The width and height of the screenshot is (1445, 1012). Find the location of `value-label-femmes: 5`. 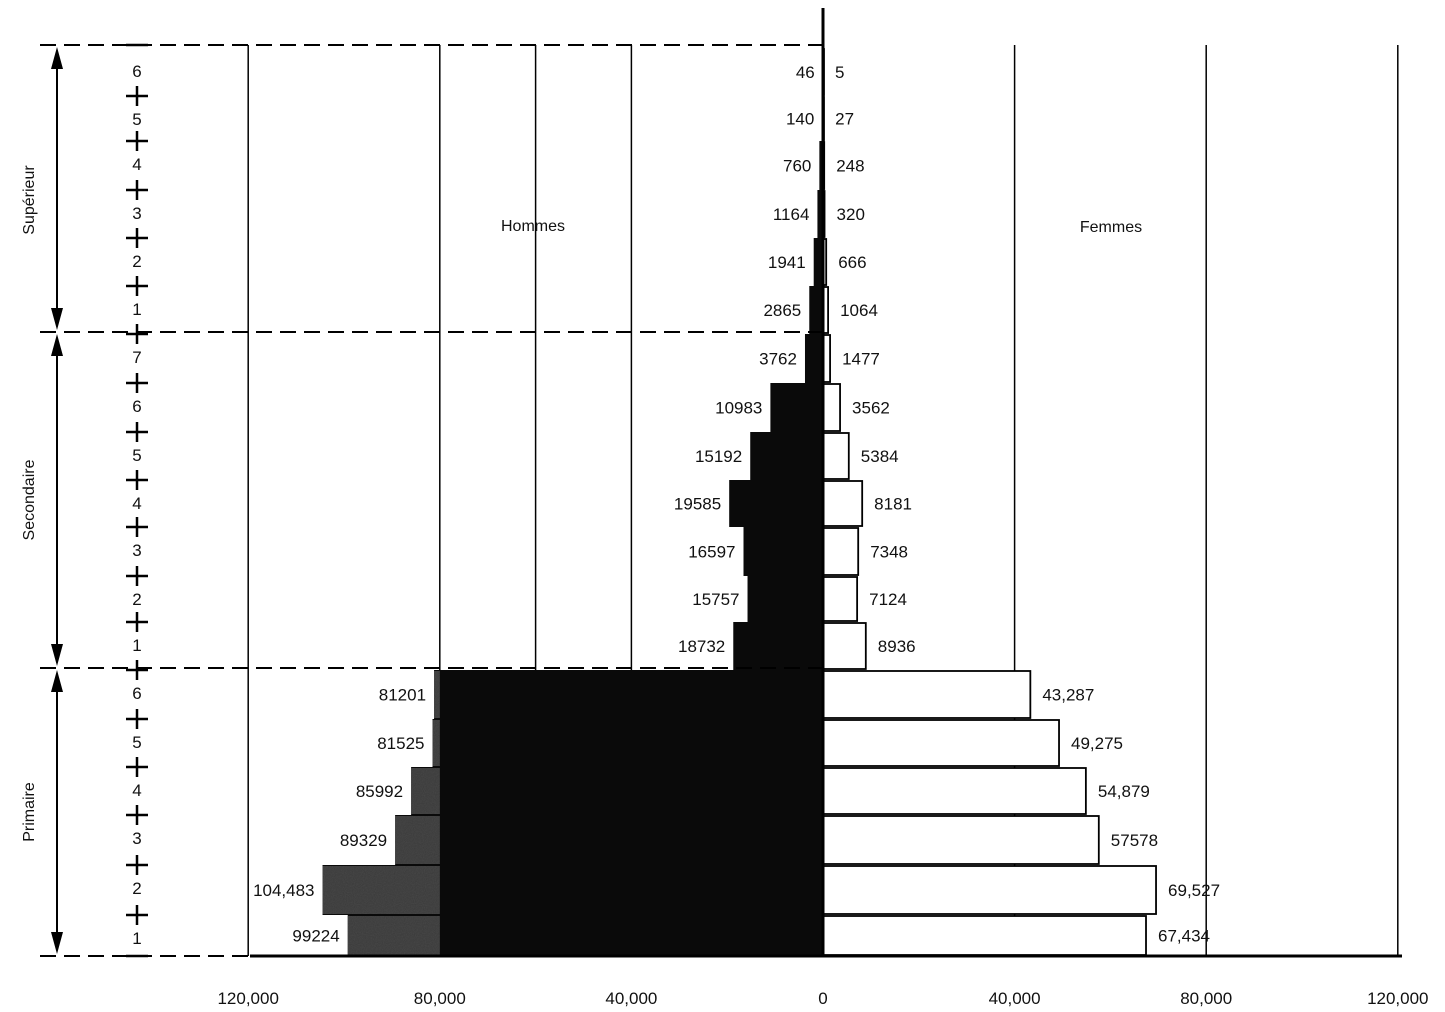

value-label-femmes: 5 is located at coordinates (839, 72).